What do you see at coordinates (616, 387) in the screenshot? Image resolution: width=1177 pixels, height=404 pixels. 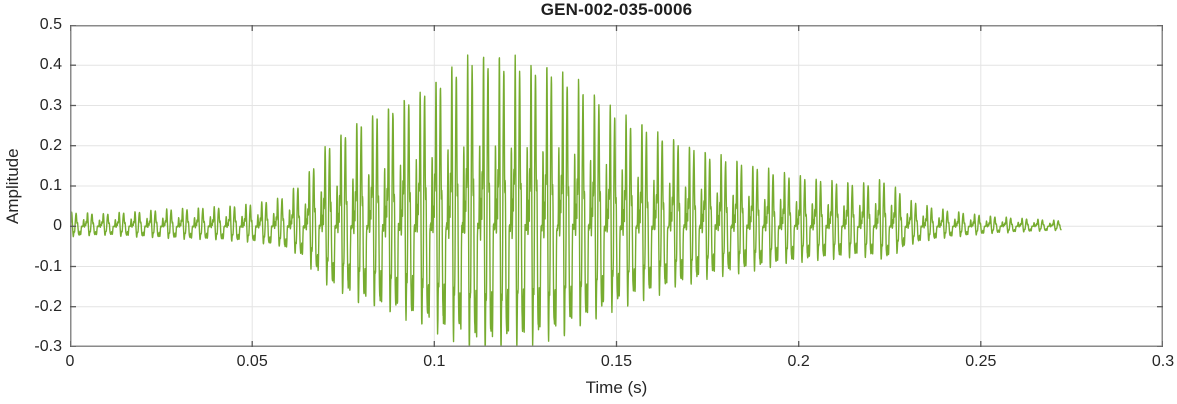 I see `x-axis-label: Time (s)` at bounding box center [616, 387].